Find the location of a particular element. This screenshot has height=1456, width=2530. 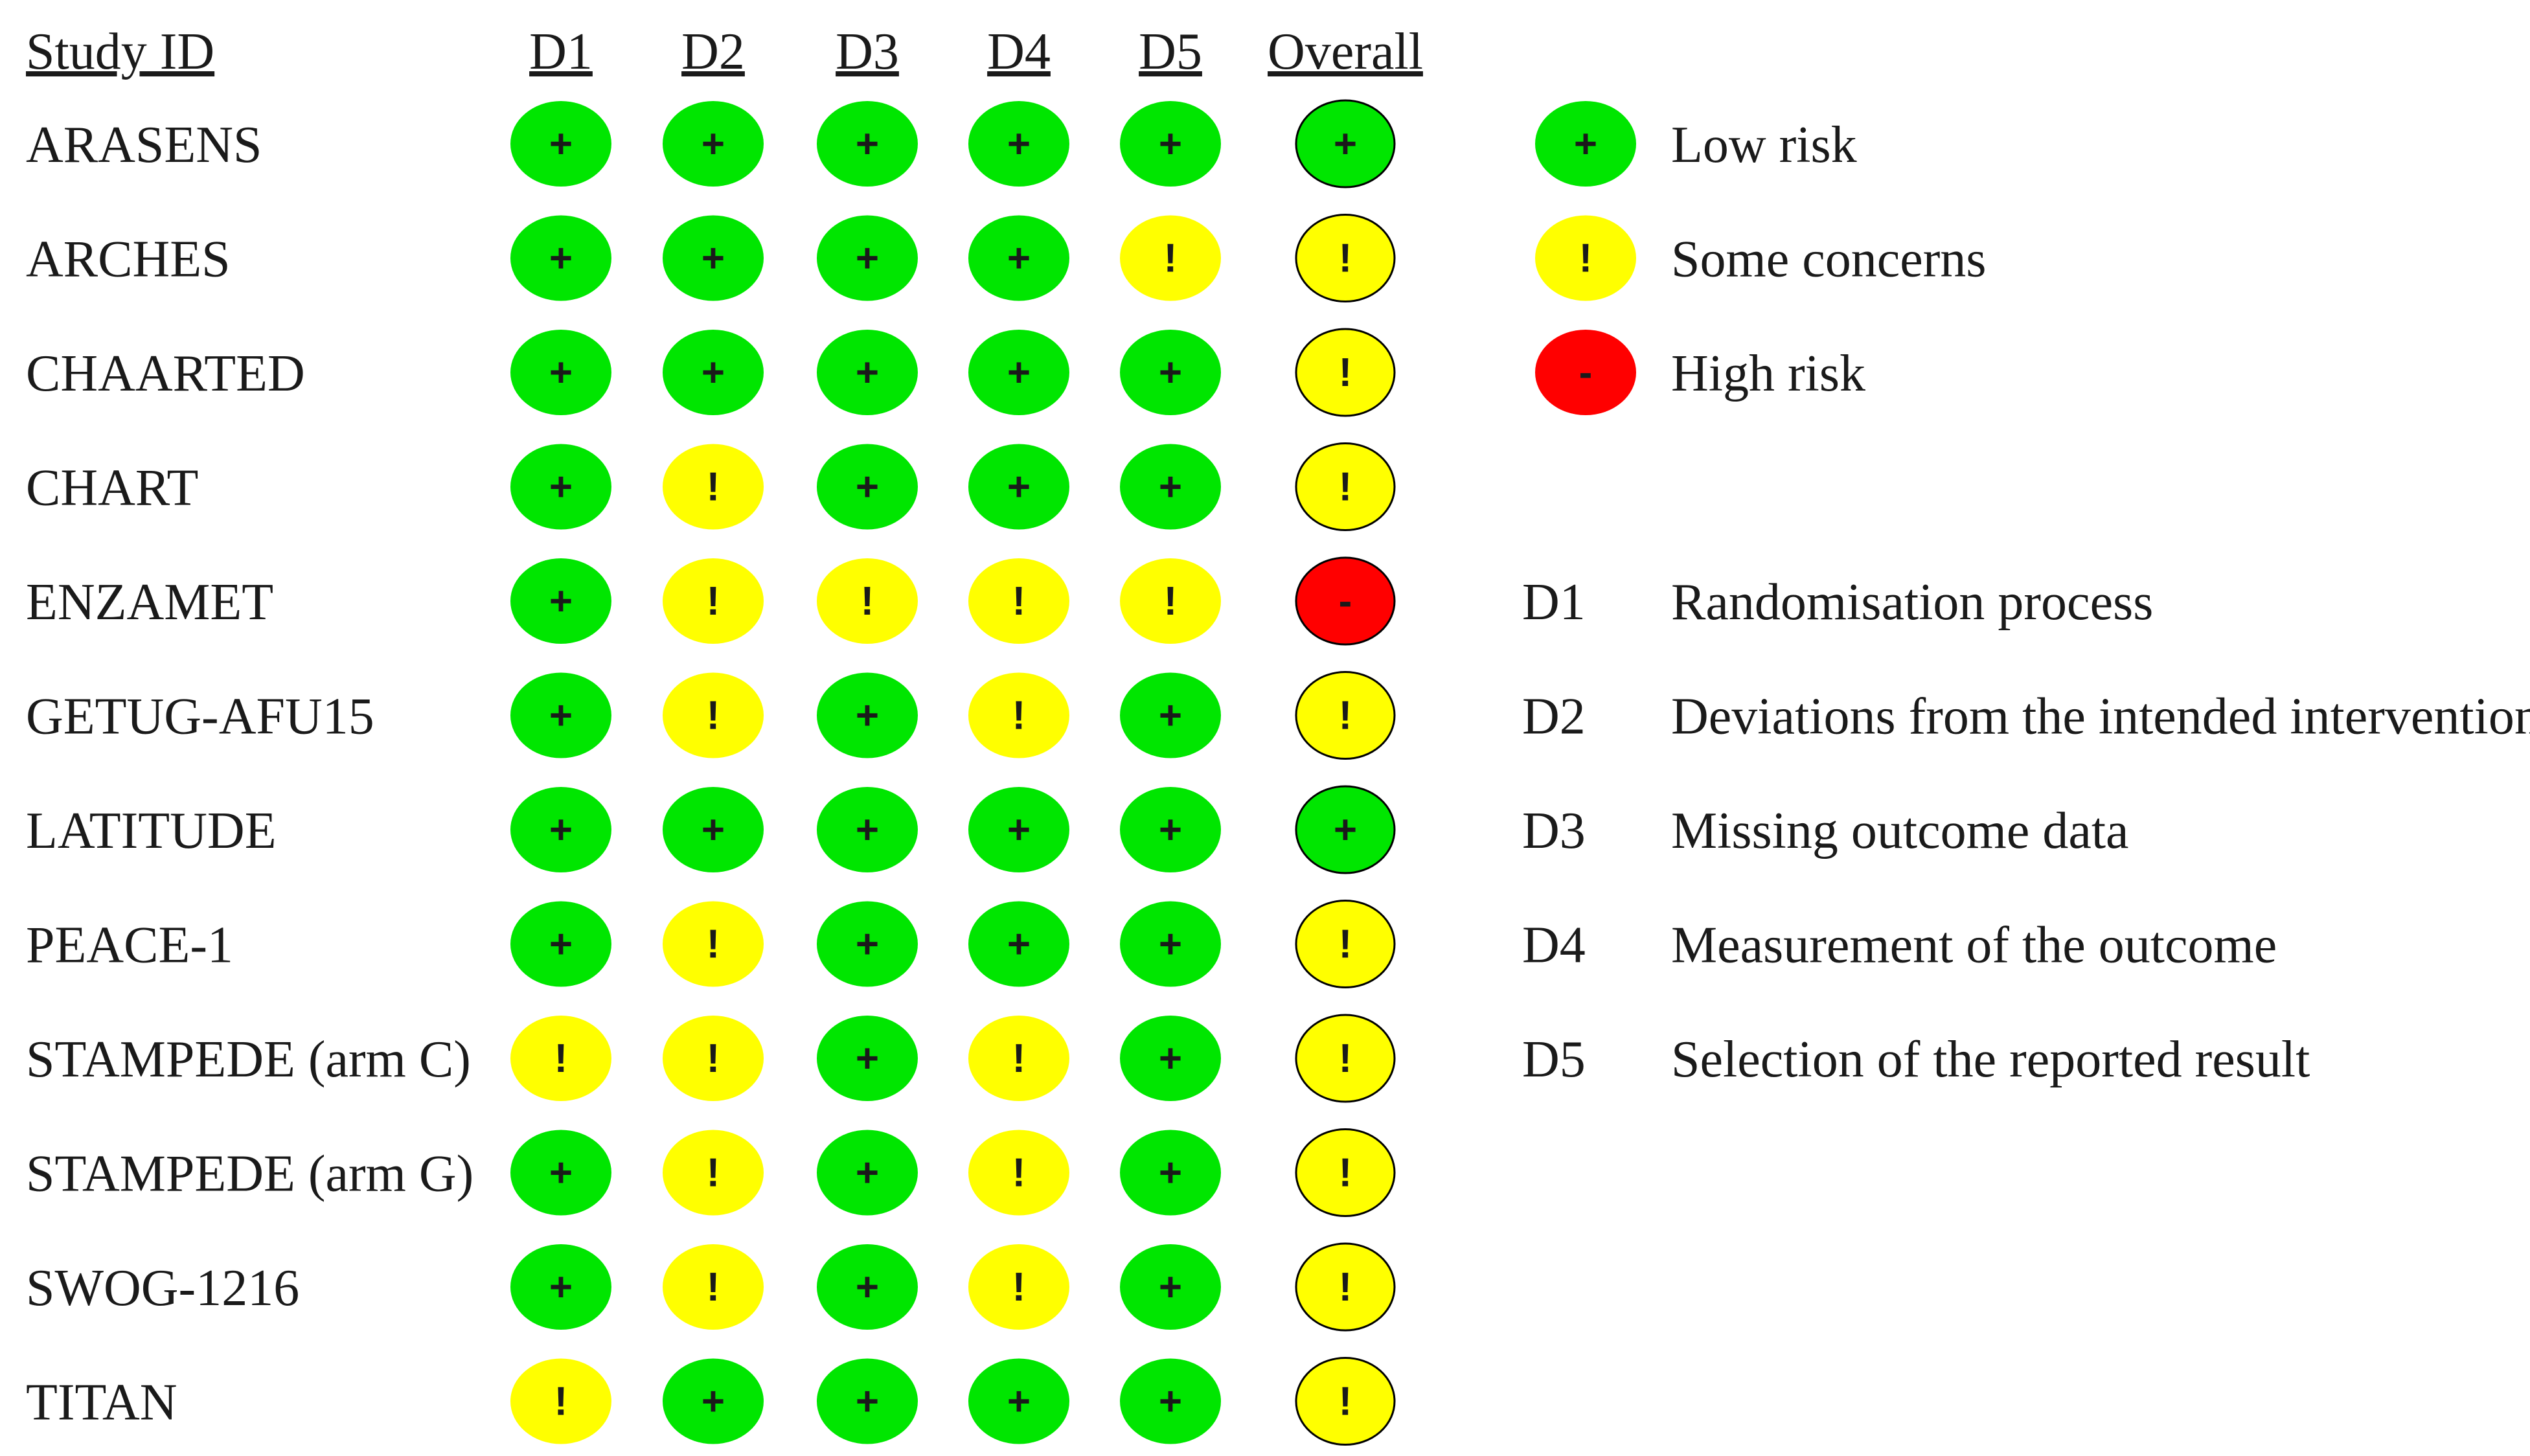

judgement-d4-symbol: + is located at coordinates (1019, 944).